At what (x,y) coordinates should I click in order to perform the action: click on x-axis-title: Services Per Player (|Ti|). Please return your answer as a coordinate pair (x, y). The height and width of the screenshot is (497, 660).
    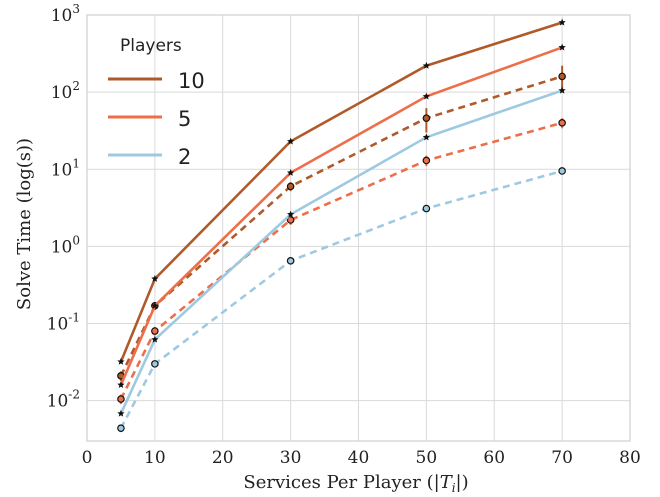
    Looking at the image, I should click on (355, 483).